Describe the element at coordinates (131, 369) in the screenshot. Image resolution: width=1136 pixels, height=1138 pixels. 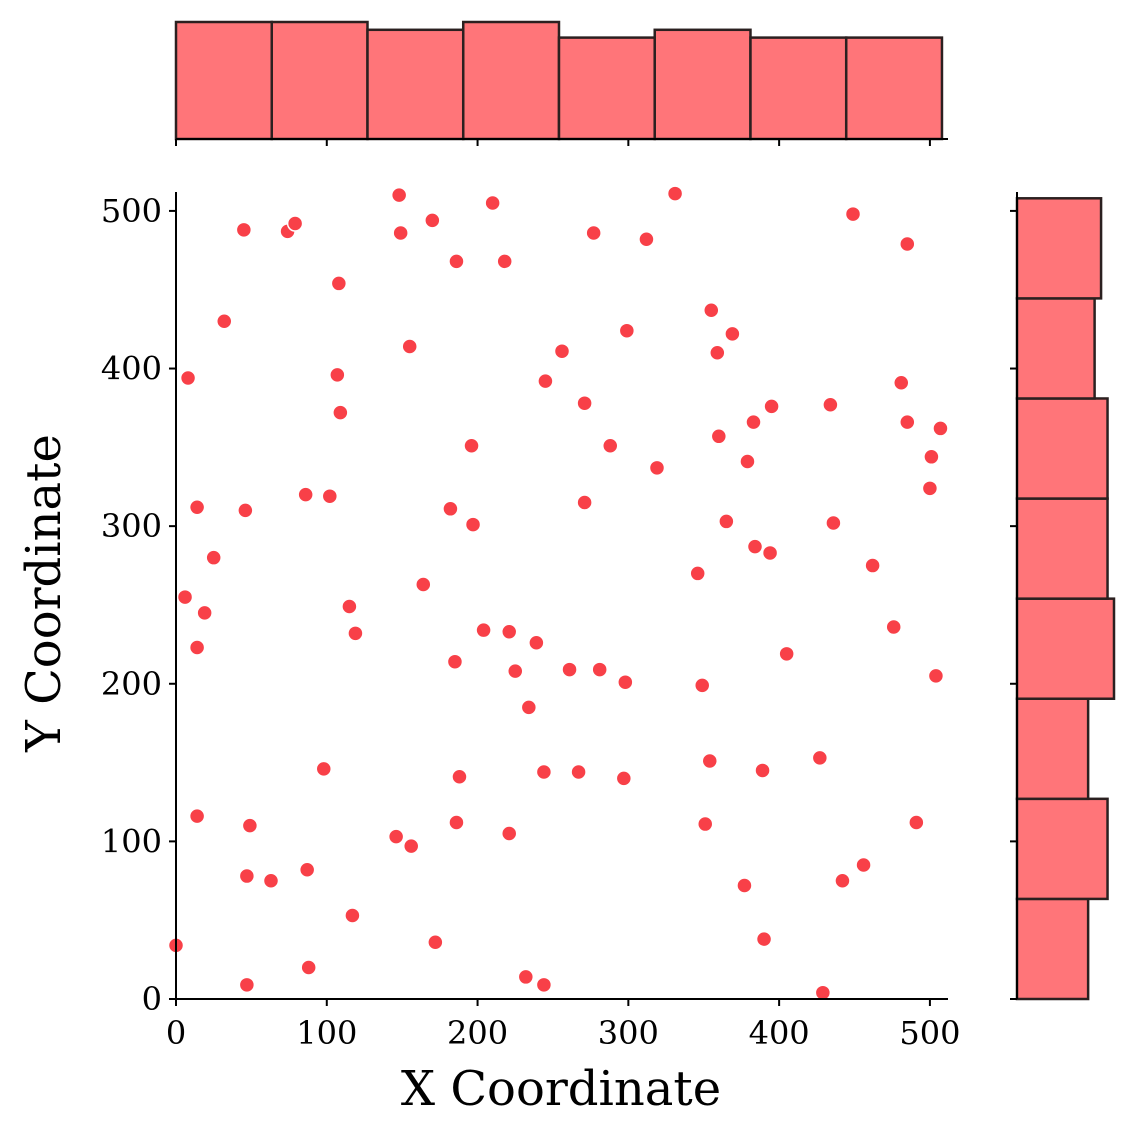
I see `y-tick-label: 400` at that location.